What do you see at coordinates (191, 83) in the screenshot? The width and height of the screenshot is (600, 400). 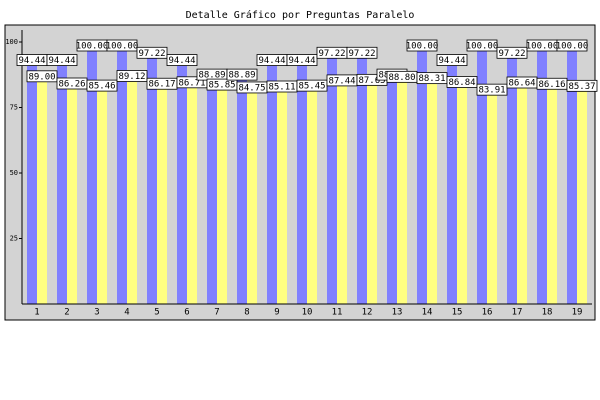 I see `data-label: 86.71` at bounding box center [191, 83].